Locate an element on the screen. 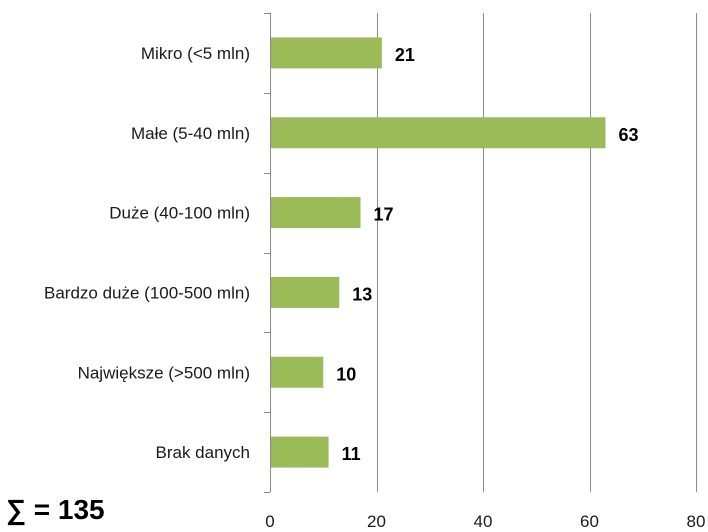 The width and height of the screenshot is (708, 532). data-label: 11 is located at coordinates (351, 454).